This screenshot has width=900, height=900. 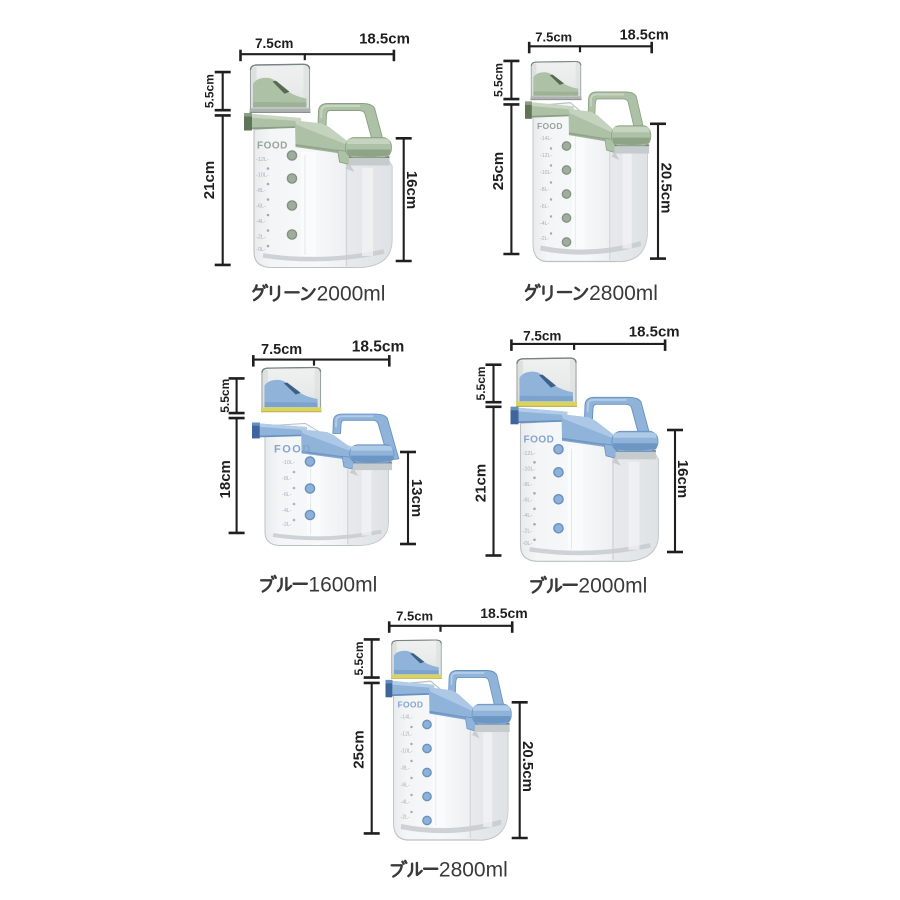 I want to click on svg-text: 1600ml, so click(x=342, y=585).